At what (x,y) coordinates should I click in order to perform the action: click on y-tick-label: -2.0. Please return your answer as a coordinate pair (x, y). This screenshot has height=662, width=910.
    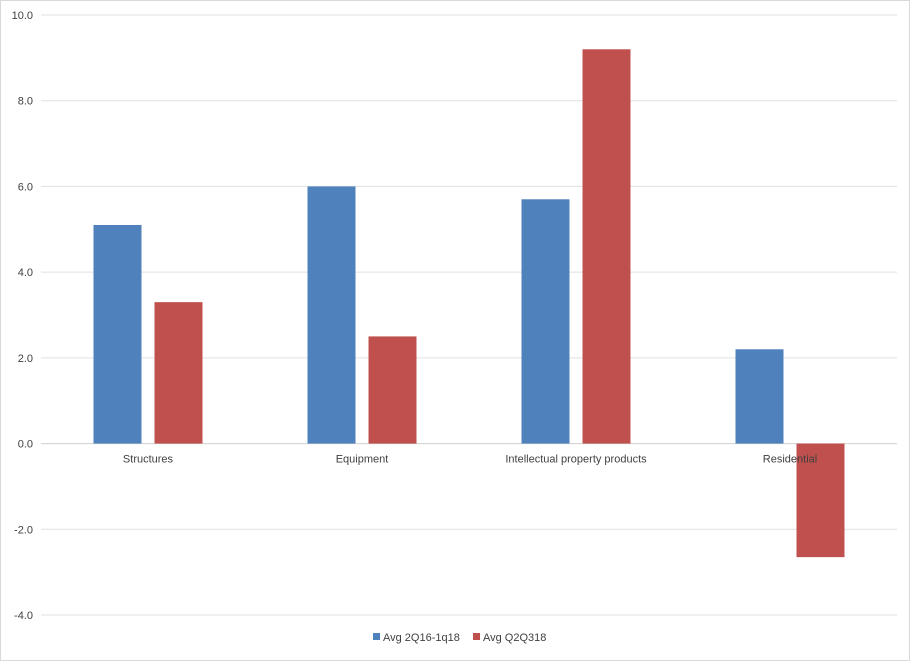
    Looking at the image, I should click on (23, 530).